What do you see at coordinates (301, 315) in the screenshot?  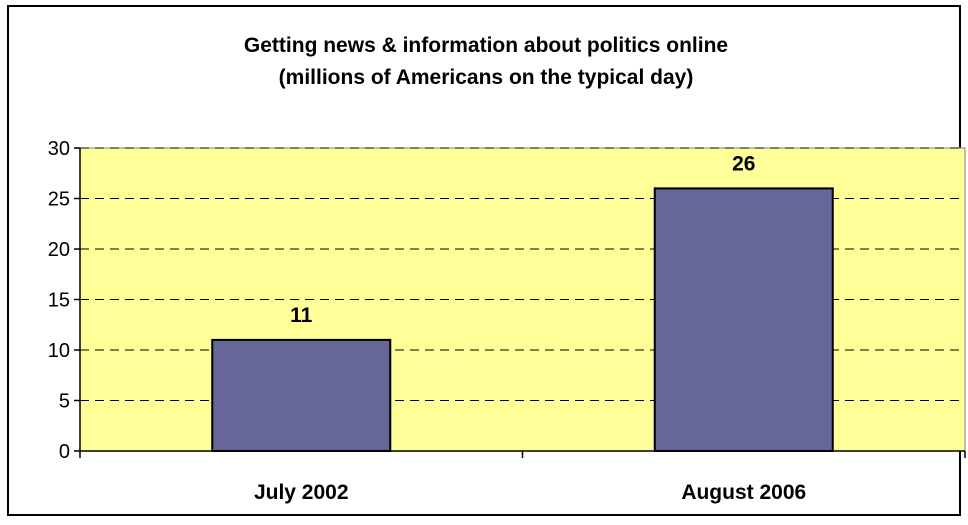 I see `data-label: 11` at bounding box center [301, 315].